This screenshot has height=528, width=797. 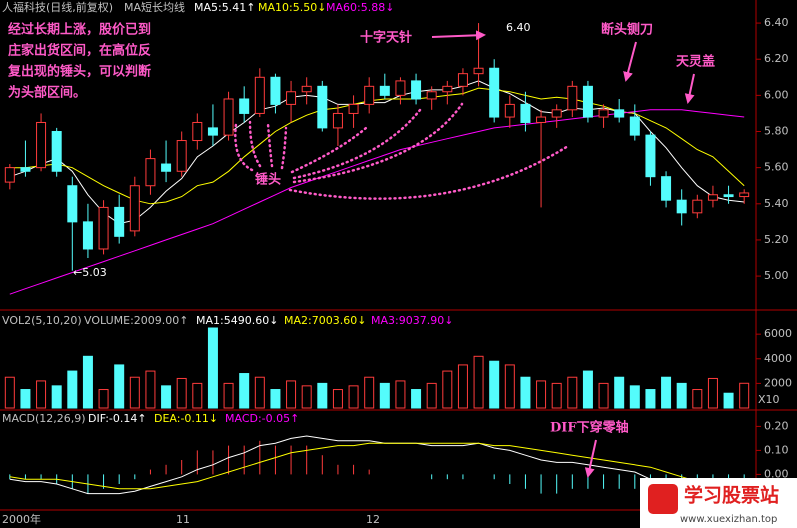 I want to click on y-tick-label: 5.20, so click(x=776, y=239).